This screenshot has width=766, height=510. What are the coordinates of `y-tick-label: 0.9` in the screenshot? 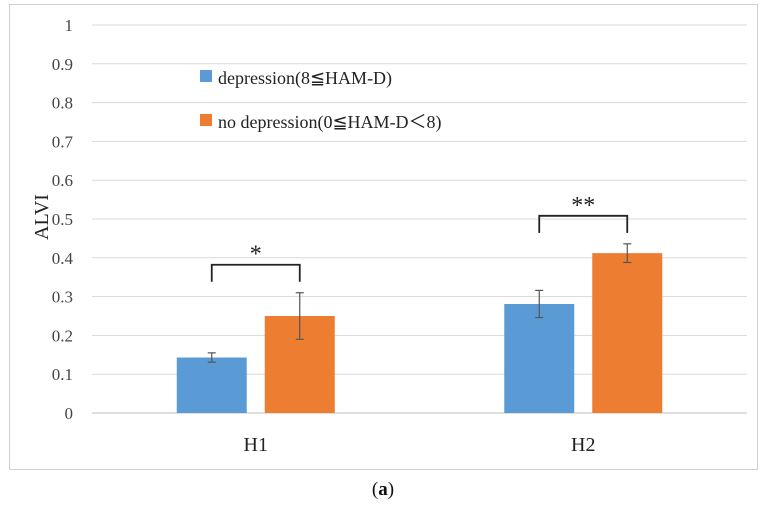 It's located at (62, 64).